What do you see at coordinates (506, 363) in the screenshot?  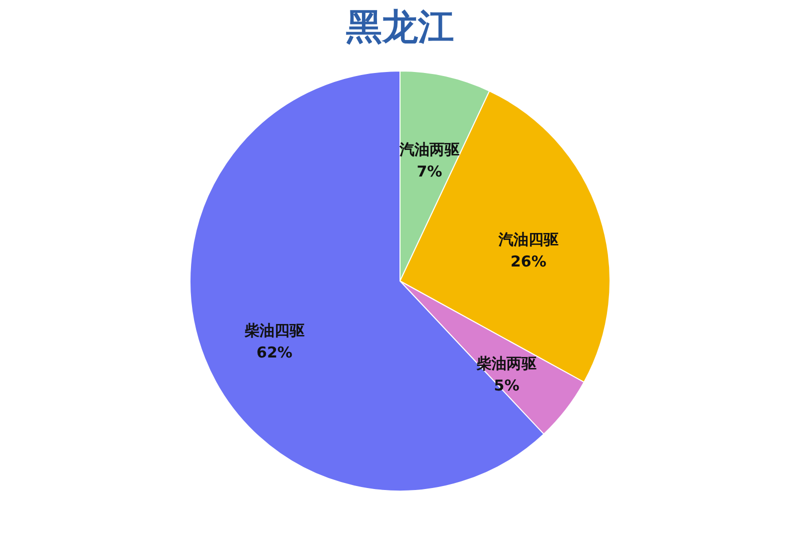 I see `slice-label: 柴油两驱` at bounding box center [506, 363].